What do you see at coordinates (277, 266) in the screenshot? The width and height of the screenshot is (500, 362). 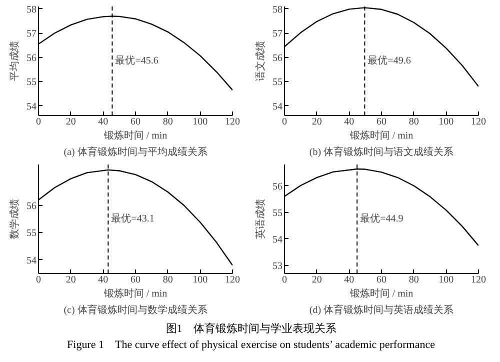 I see `y-tick-label: 53` at bounding box center [277, 266].